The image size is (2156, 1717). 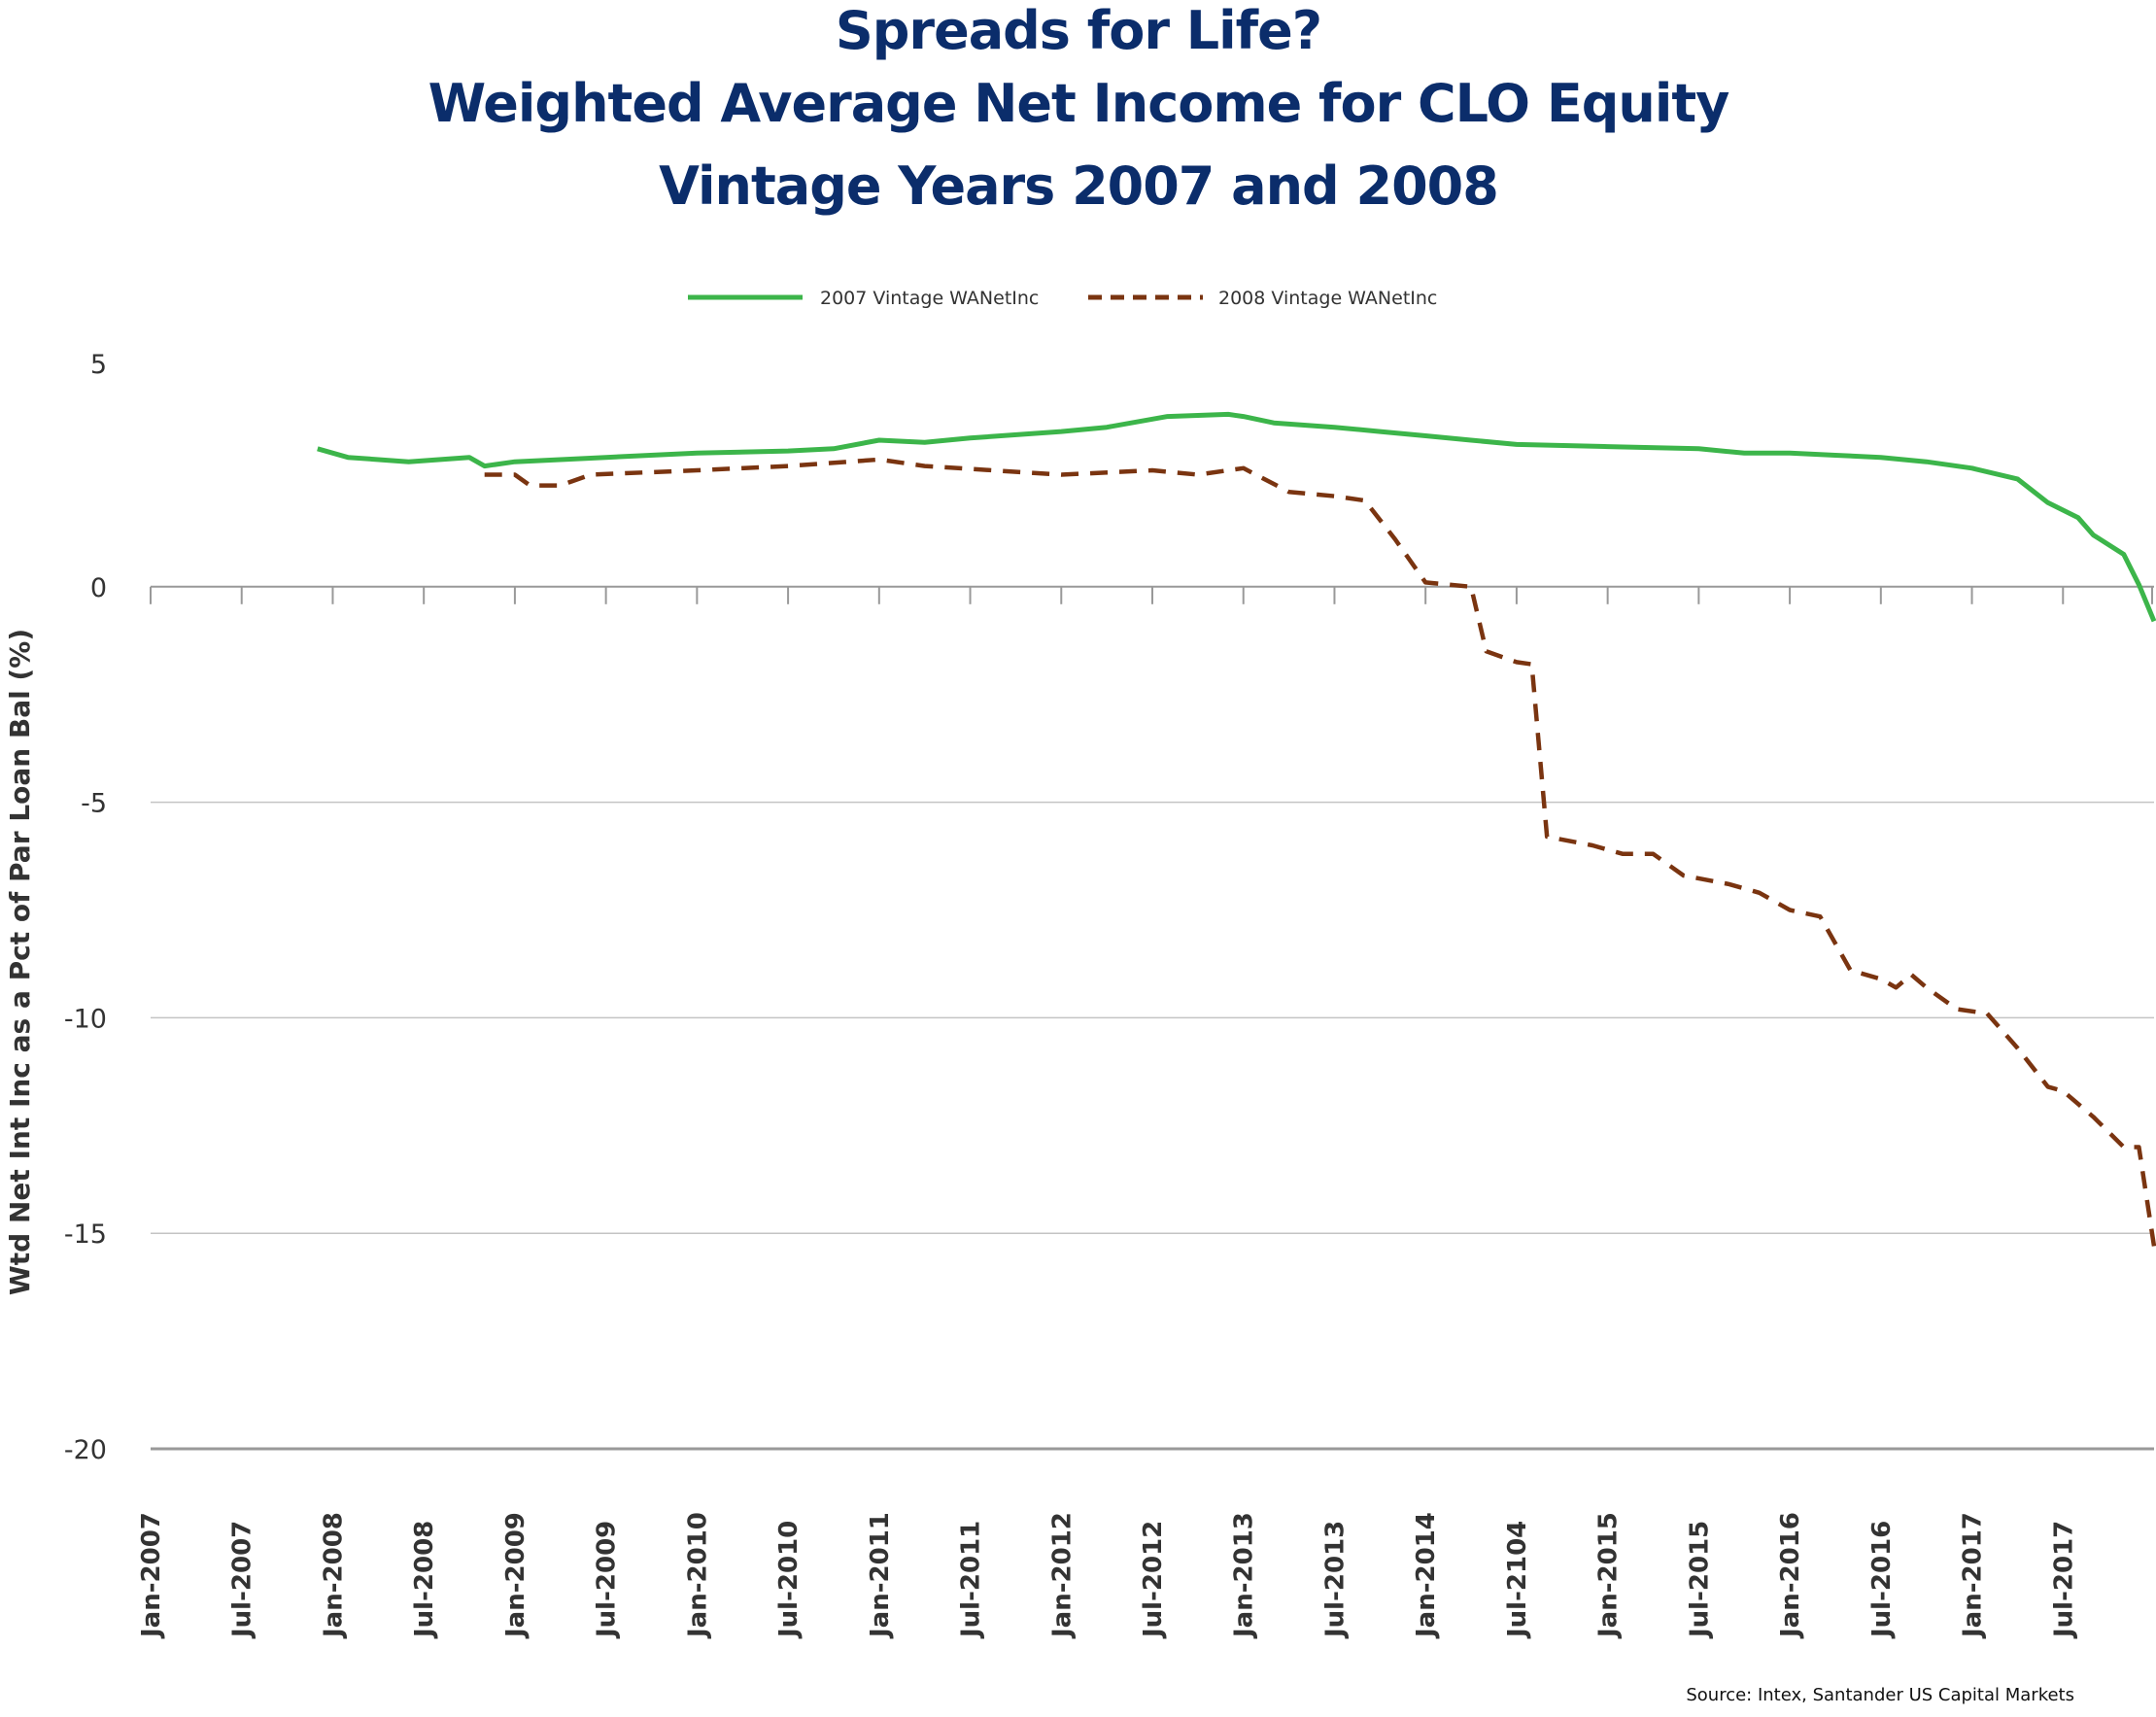 What do you see at coordinates (98, 365) in the screenshot?
I see `y-tick-label: 5` at bounding box center [98, 365].